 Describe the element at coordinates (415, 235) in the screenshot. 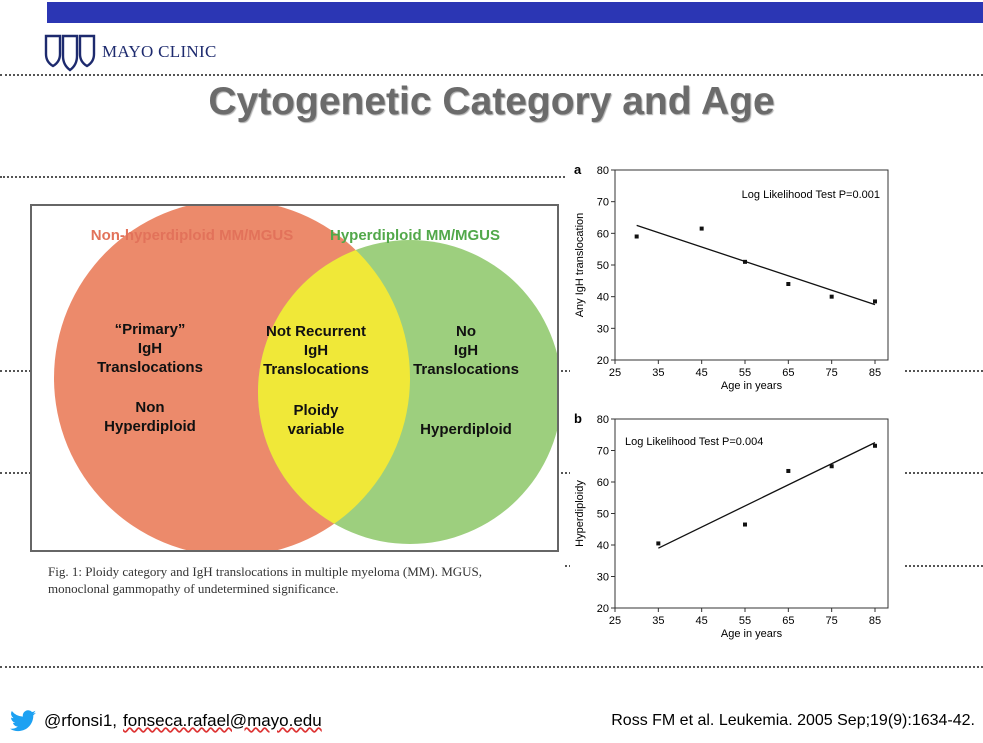

I see `venn-right-title: Hyperdiploid MM/MGUS` at that location.